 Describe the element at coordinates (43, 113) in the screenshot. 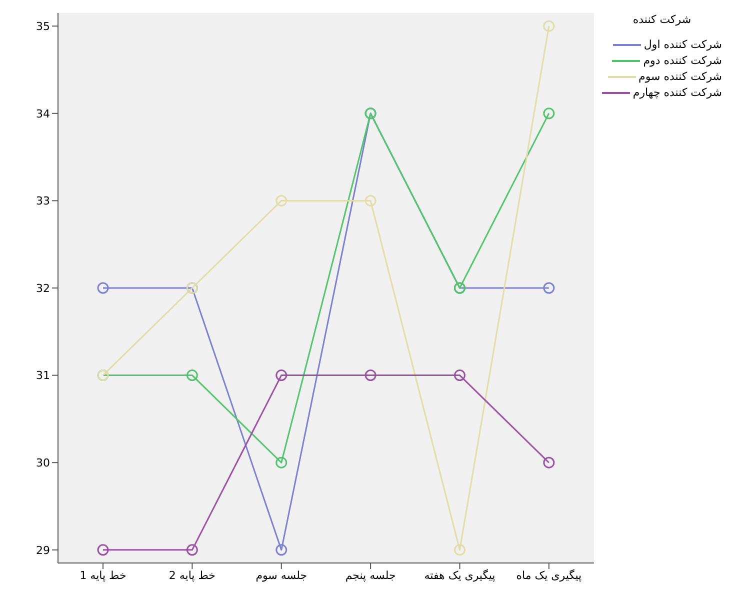

I see `y-tick-label: 34` at that location.